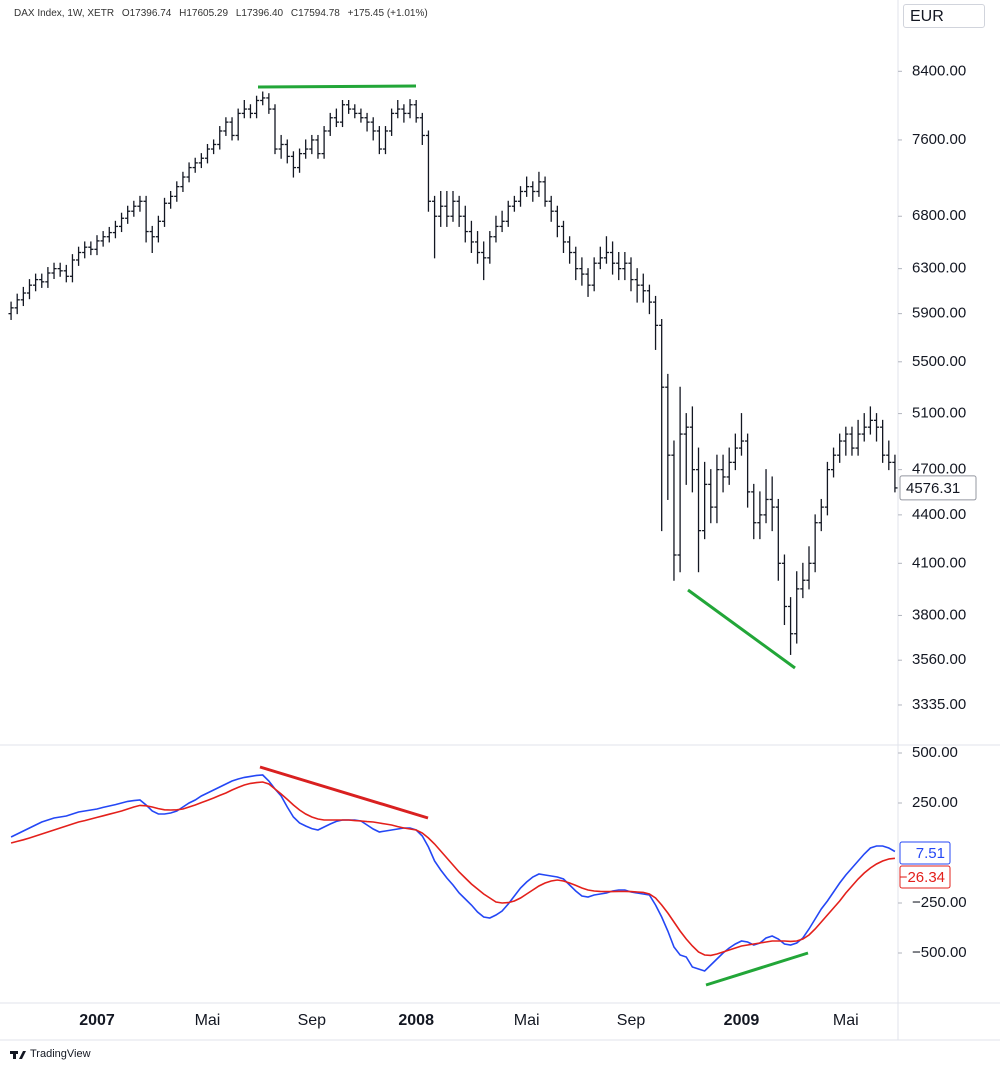 This screenshot has width=1000, height=1072. I want to click on y-tick-label: 3800.00, so click(939, 614).